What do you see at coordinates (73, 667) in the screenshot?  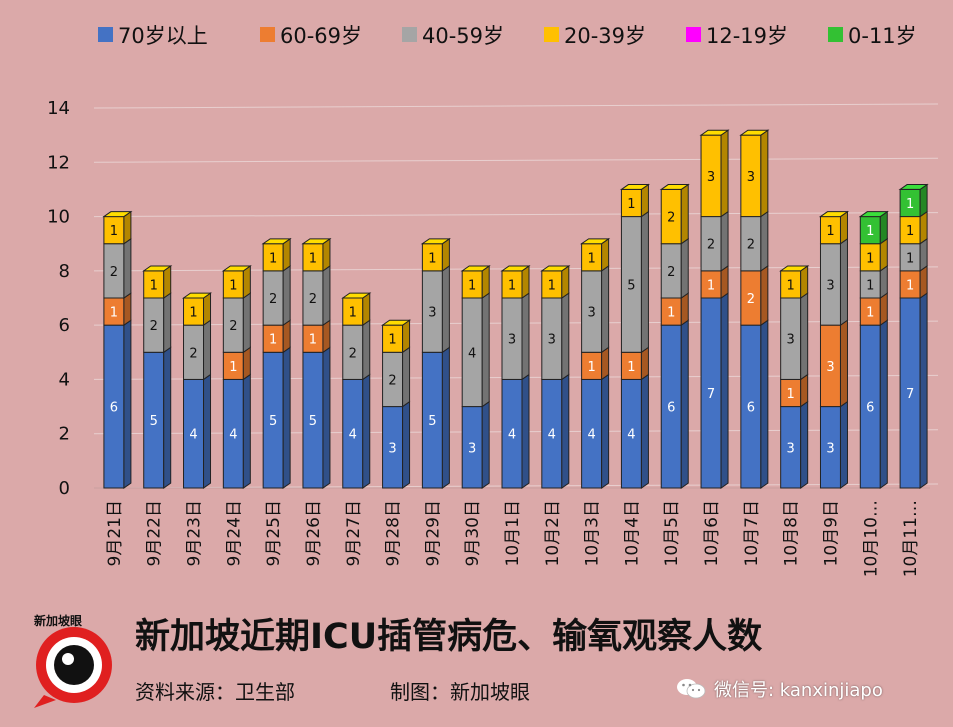 I see `camera-lens-logo-icon` at bounding box center [73, 667].